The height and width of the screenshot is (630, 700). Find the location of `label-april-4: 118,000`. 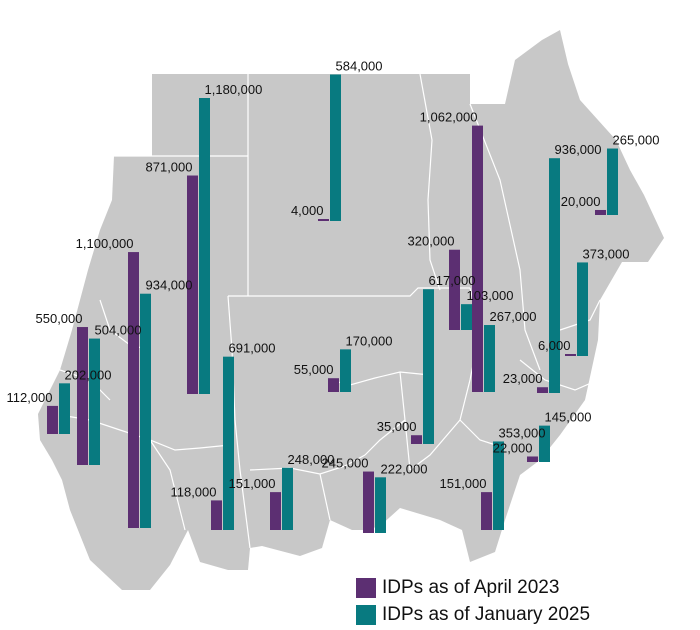

label-april-4: 118,000 is located at coordinates (193, 491).